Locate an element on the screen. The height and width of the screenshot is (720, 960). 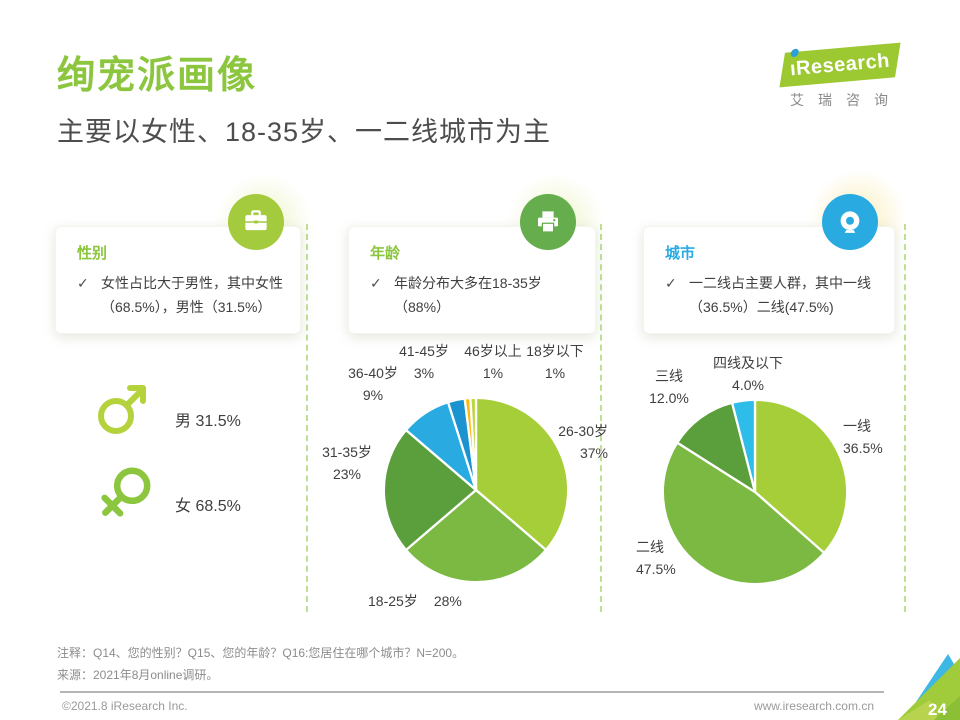
panel-city-text-line2: （36.5%）二线(47.5%) is located at coordinates (761, 307).